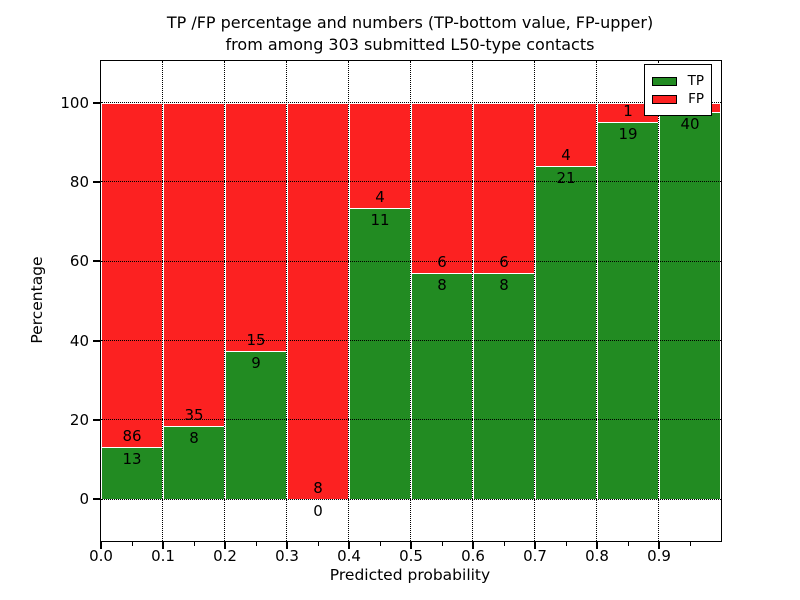  What do you see at coordinates (101, 545) in the screenshot?
I see `x-major-tick-0.0` at bounding box center [101, 545].